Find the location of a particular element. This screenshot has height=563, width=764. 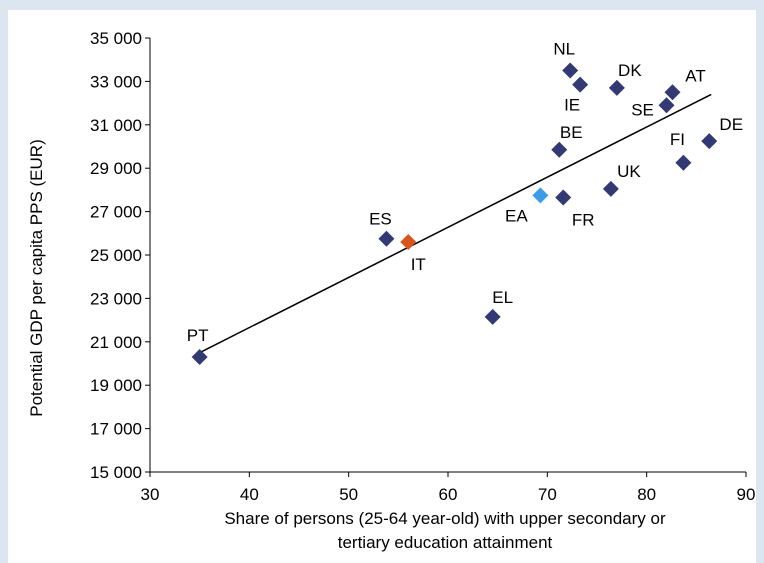

data-label-it: IT is located at coordinates (418, 264).